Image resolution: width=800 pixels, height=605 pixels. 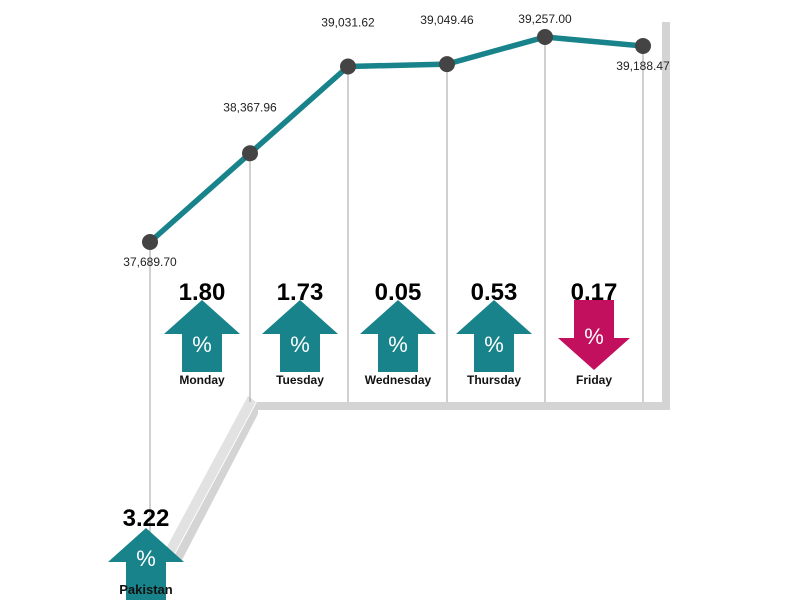 What do you see at coordinates (146, 518) in the screenshot?
I see `summary-value: 3.22` at bounding box center [146, 518].